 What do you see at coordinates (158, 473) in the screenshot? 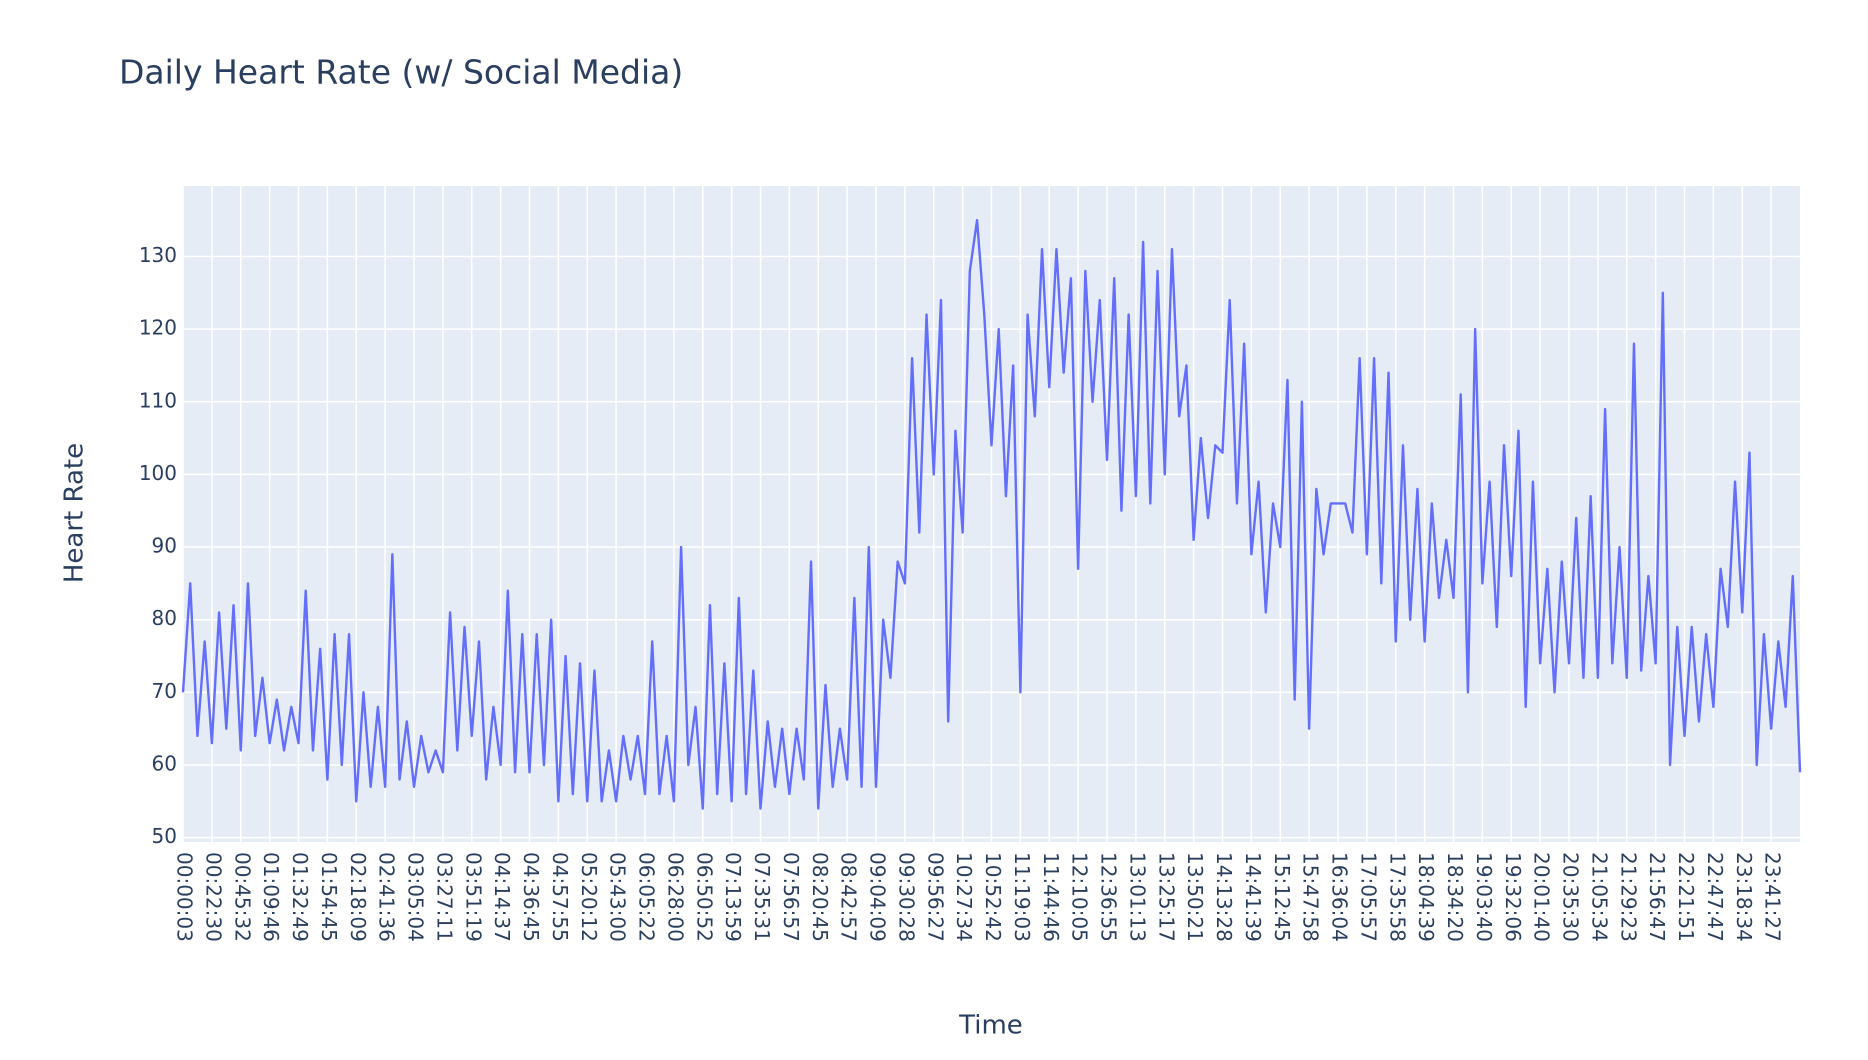
I see `y-tick-label: 100` at bounding box center [158, 473].